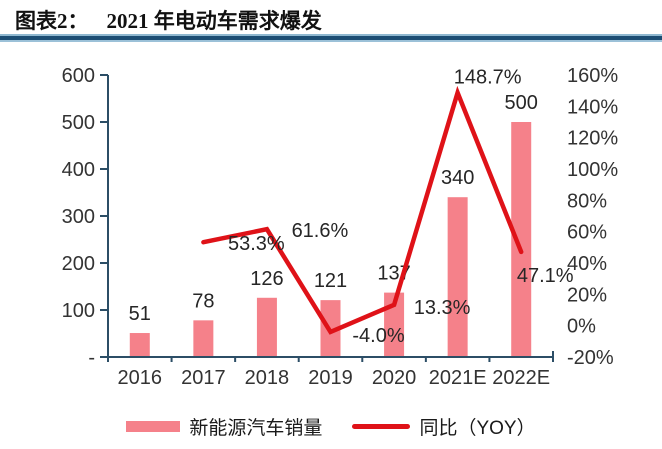 The width and height of the screenshot is (662, 449). I want to click on bar-2022E, so click(521, 239).